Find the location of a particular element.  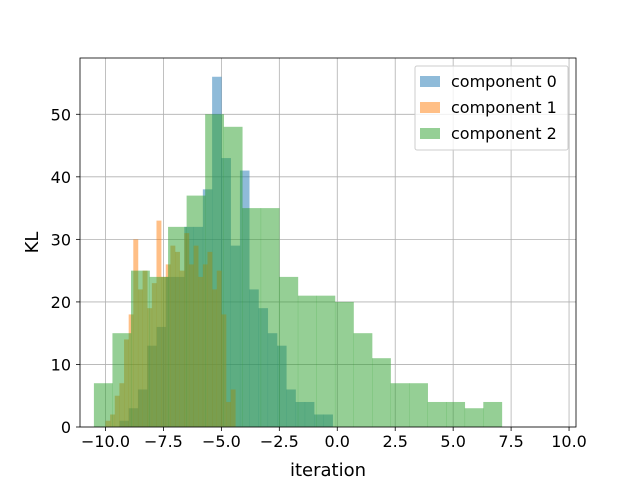

legend-label: component 2 is located at coordinates (504, 133).